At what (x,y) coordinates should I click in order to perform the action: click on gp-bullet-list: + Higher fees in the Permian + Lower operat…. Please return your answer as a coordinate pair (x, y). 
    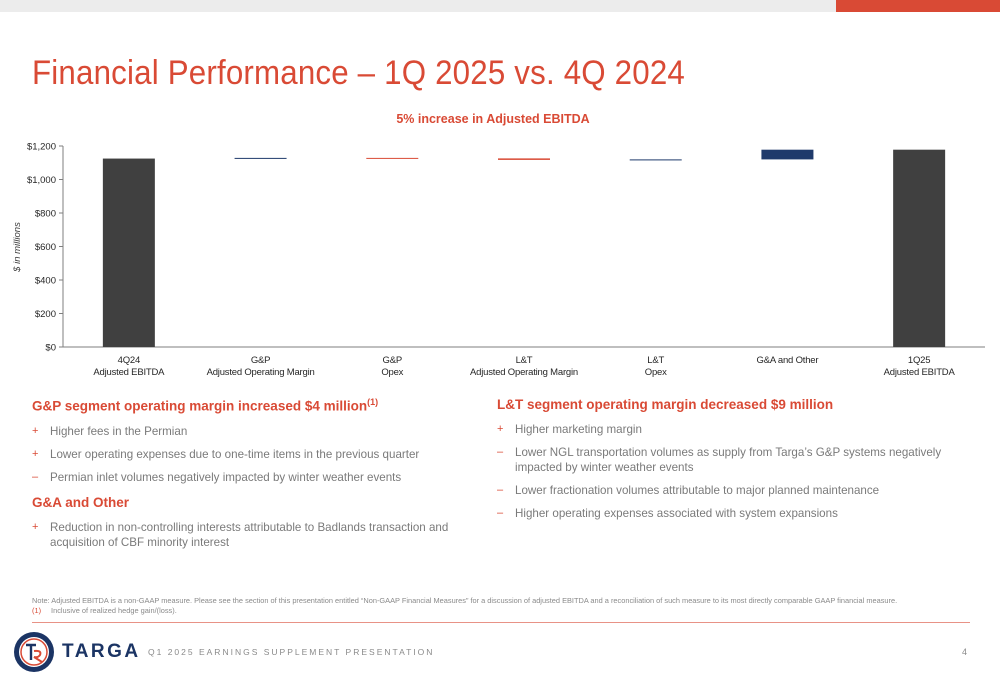
    Looking at the image, I should click on (262, 454).